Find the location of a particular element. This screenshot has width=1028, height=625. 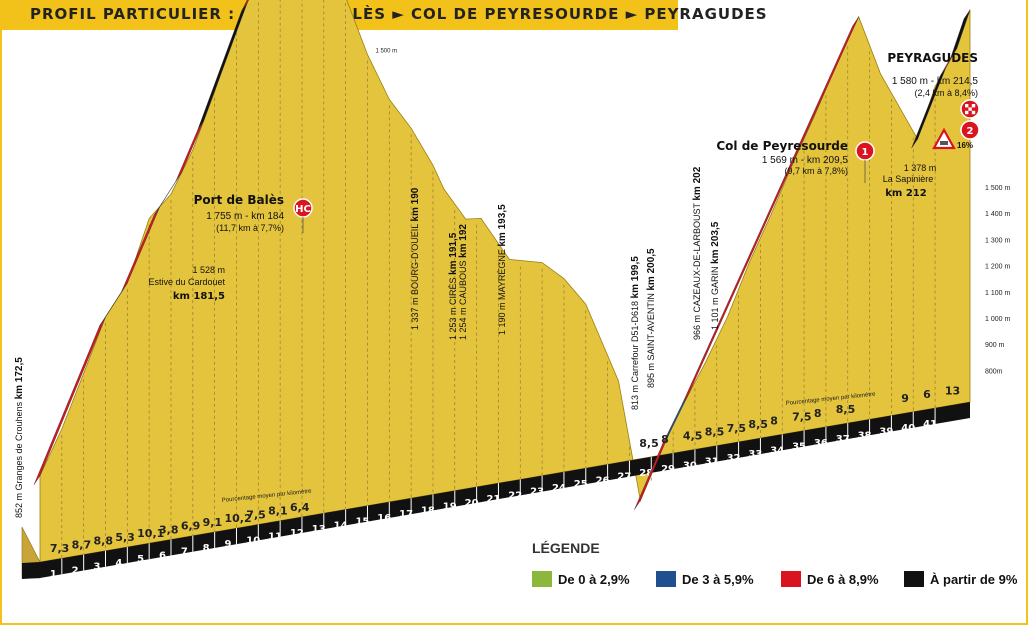

gradient-value: 7,3 is located at coordinates (60, 548).